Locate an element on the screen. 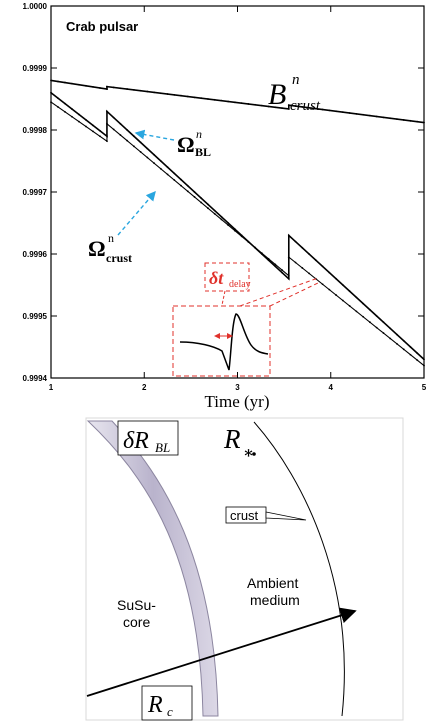  r-star-dot is located at coordinates (254, 454).